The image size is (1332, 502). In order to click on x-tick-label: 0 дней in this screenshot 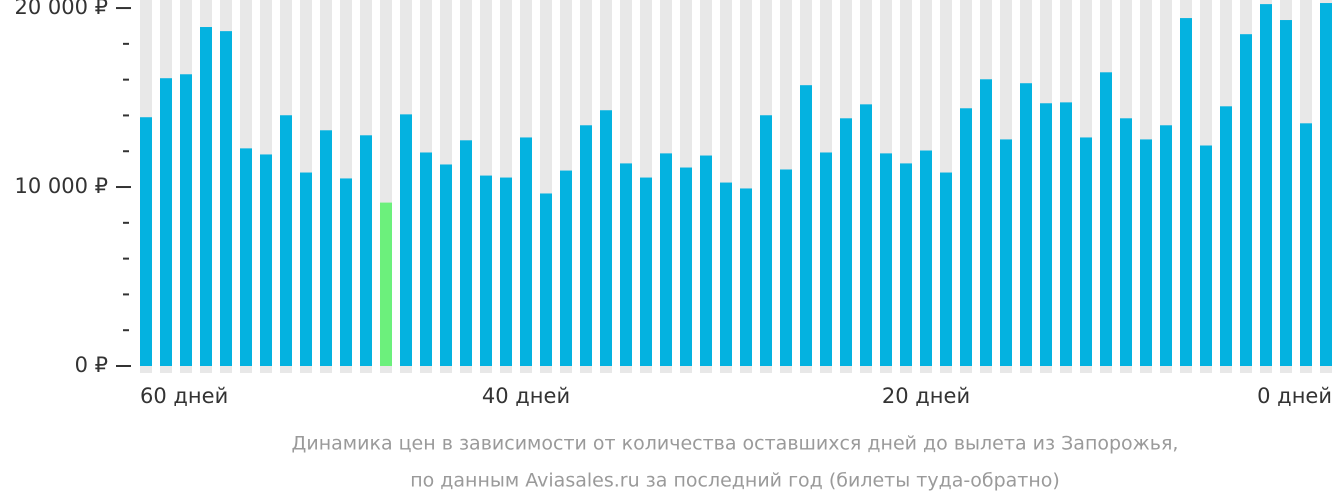, I will do `click(1294, 396)`.